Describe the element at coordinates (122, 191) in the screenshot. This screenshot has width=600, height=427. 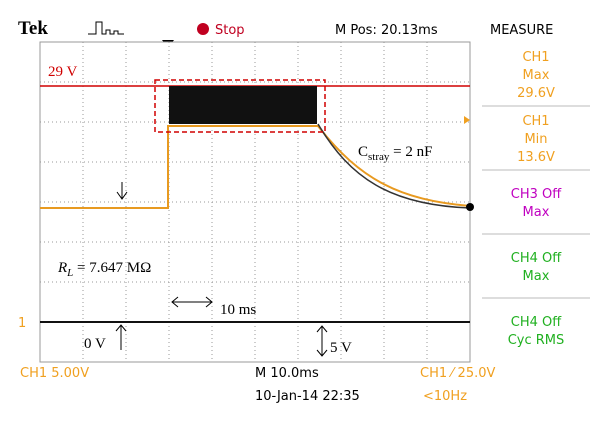
I see `arrow-down` at that location.